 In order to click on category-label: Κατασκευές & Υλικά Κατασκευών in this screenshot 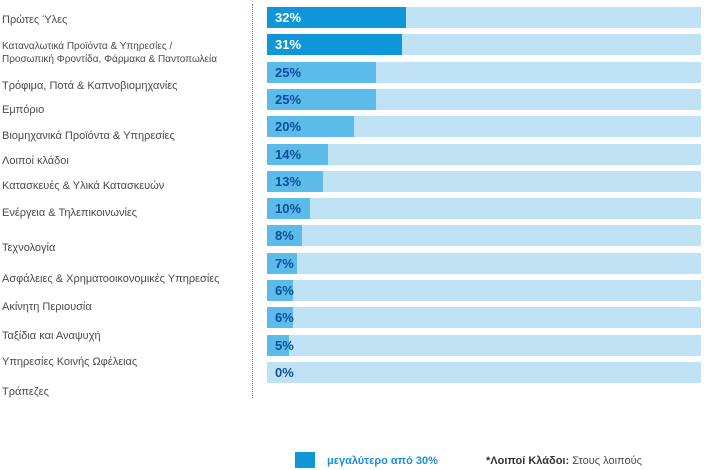, I will do `click(83, 186)`.